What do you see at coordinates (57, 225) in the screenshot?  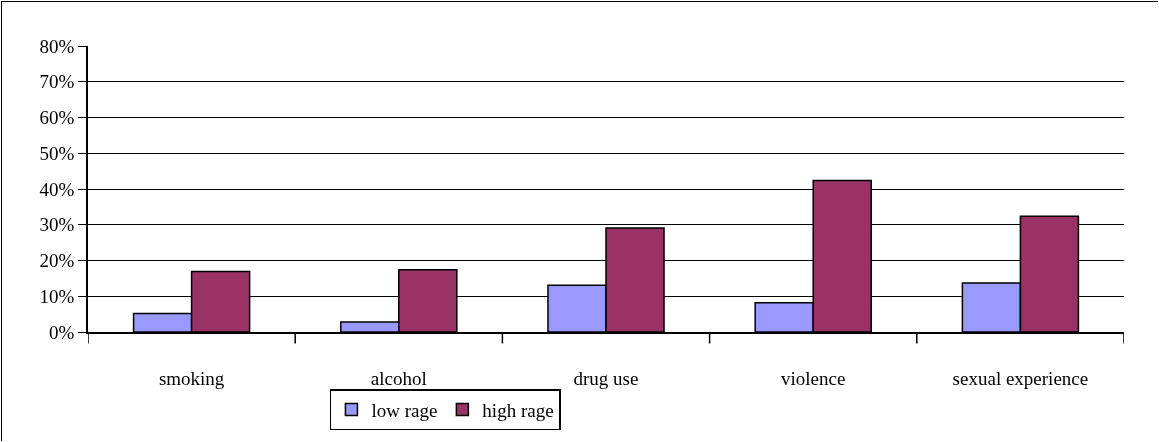 I see `y-tick-label: 30%` at bounding box center [57, 225].